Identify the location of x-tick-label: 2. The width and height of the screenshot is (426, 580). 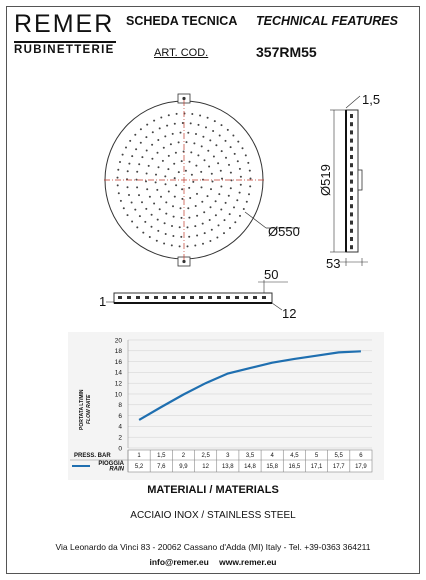
(184, 456).